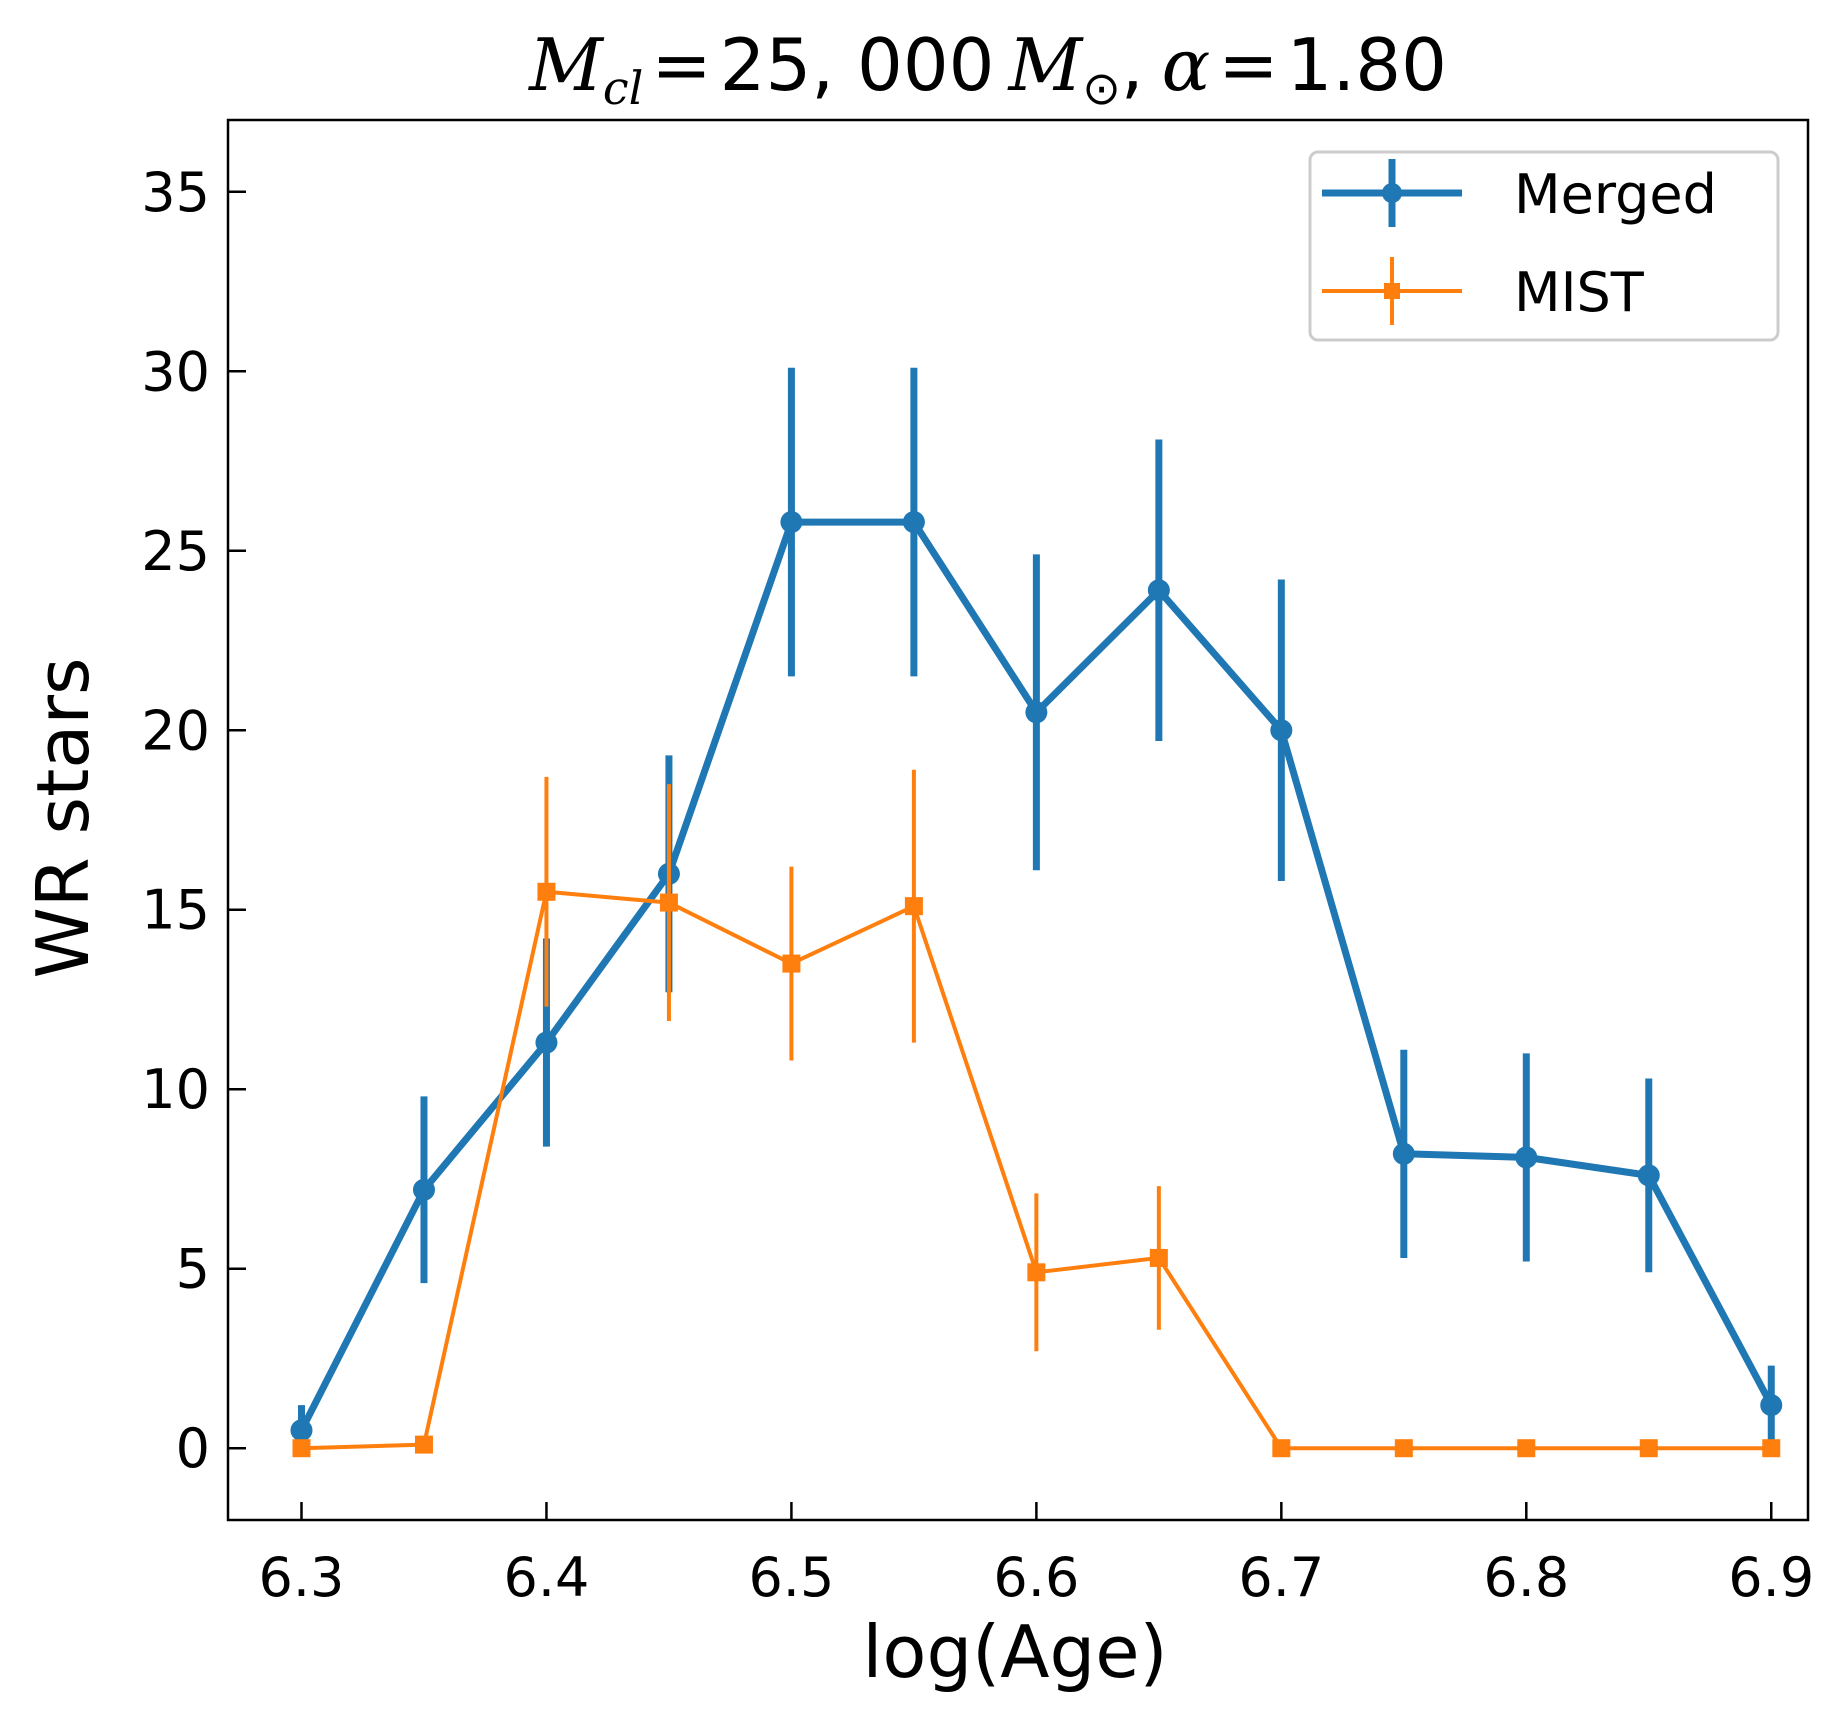 The width and height of the screenshot is (1832, 1720). Describe the element at coordinates (302, 1577) in the screenshot. I see `x-tick-label-6.3: 6.3` at that location.